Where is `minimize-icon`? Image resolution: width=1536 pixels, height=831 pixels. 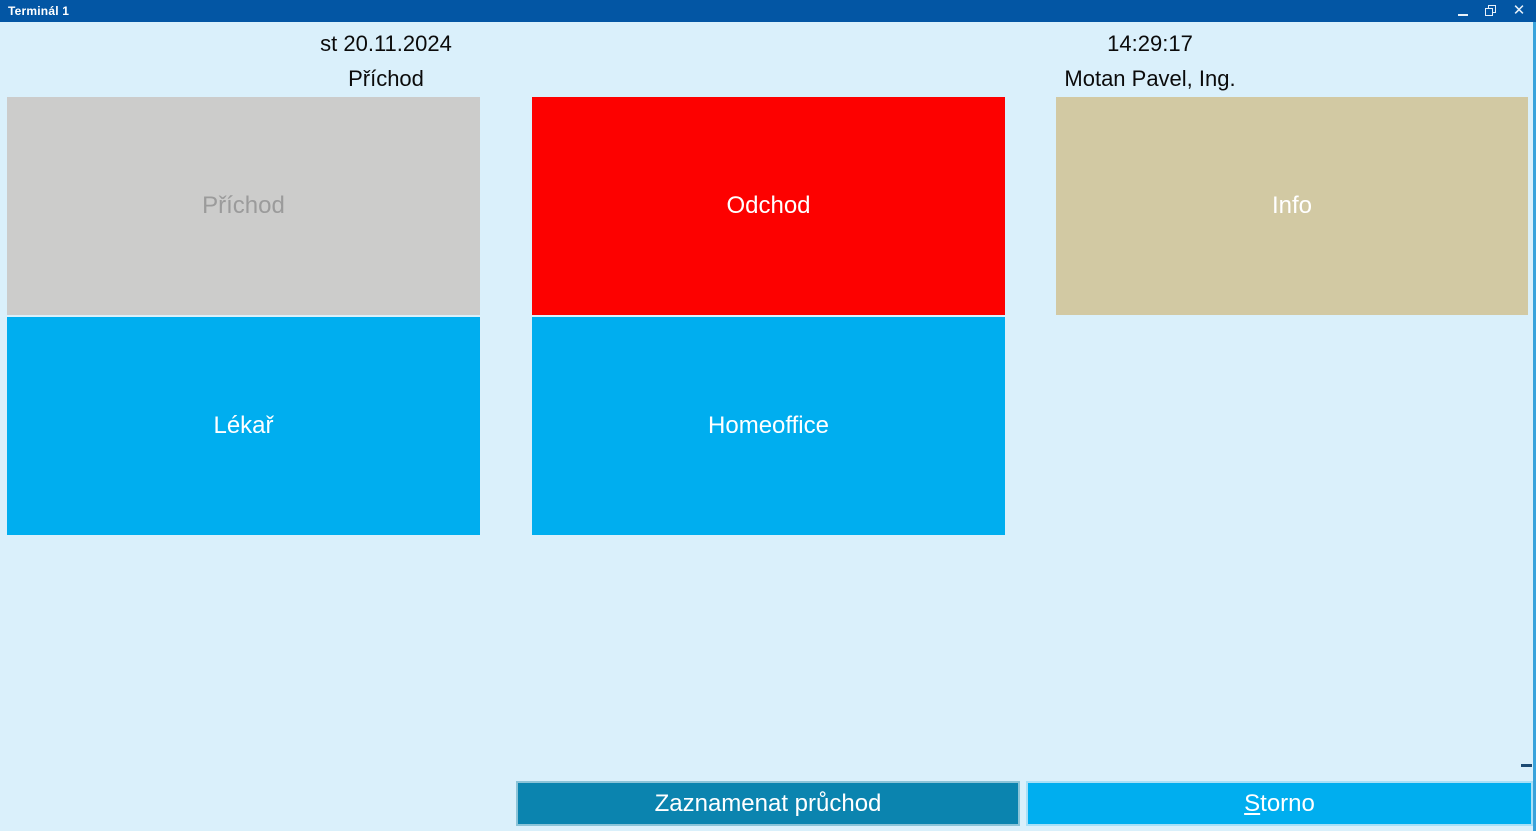 minimize-icon is located at coordinates (1463, 11).